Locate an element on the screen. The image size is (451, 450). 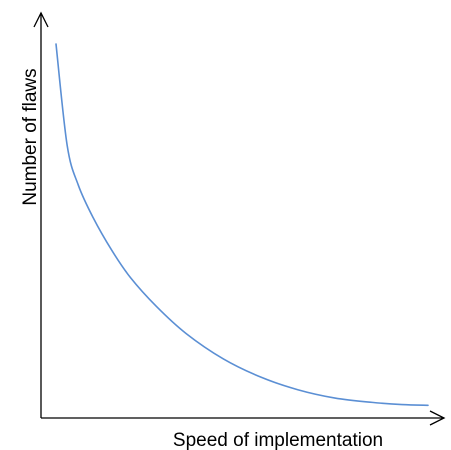
y-axis-arrowhead is located at coordinates (41, 19).